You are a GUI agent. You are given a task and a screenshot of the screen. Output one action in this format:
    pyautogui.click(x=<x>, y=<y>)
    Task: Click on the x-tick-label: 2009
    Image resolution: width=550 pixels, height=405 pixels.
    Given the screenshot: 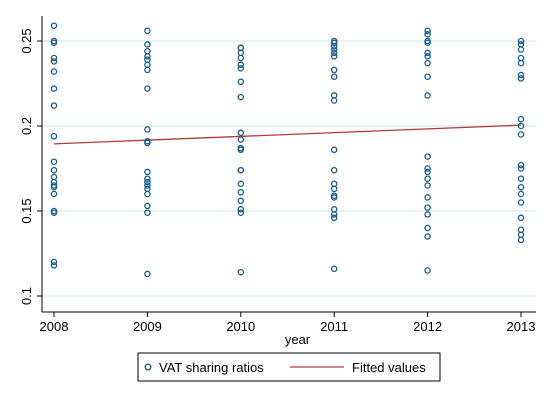 What is the action you would take?
    pyautogui.click(x=147, y=326)
    